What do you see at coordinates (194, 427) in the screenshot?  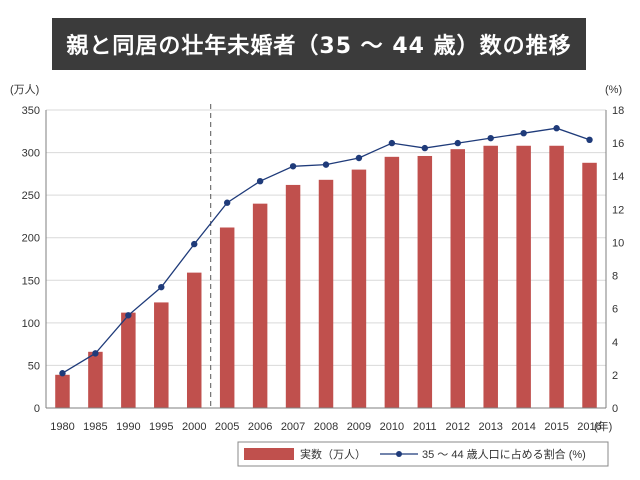 I see `x-axis-tick-label: 2000` at bounding box center [194, 427].